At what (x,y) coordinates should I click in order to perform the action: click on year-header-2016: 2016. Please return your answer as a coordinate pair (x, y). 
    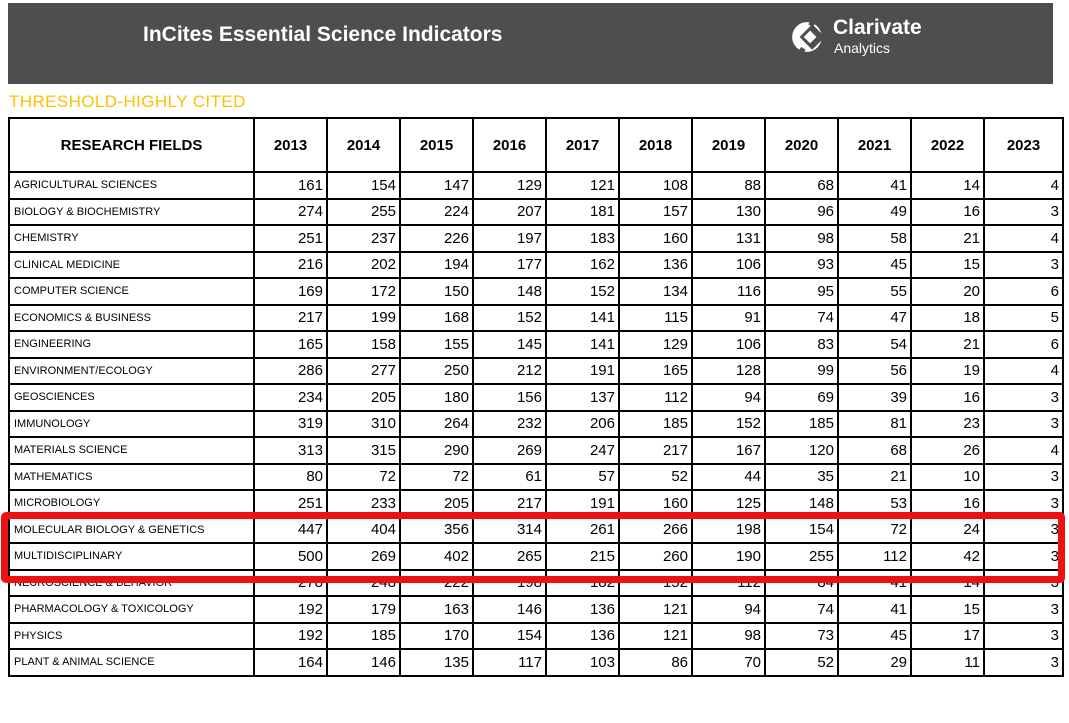
    Looking at the image, I should click on (509, 145).